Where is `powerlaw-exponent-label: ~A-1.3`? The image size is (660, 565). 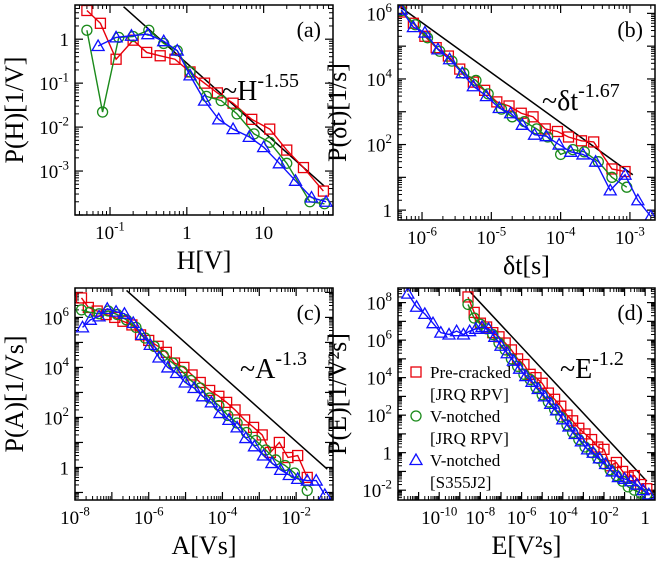
powerlaw-exponent-label: ~A-1.3 is located at coordinates (273, 366).